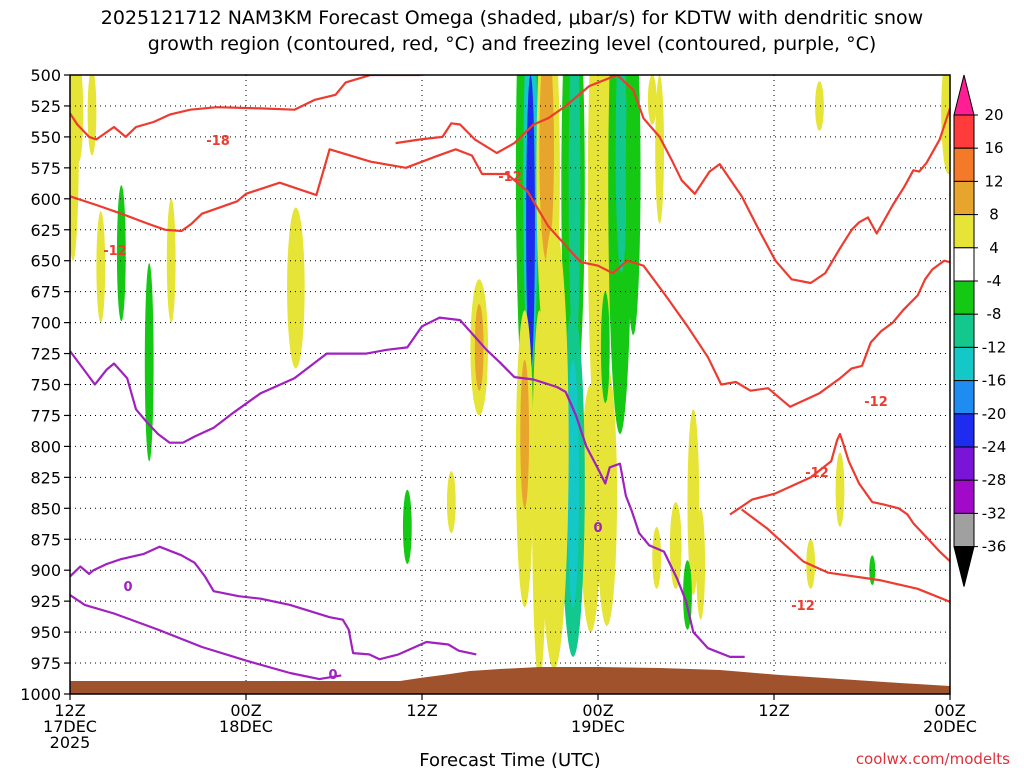 This screenshot has height=768, width=1024. Describe the element at coordinates (40, 694) in the screenshot. I see `y-tick-label: 1000` at that location.